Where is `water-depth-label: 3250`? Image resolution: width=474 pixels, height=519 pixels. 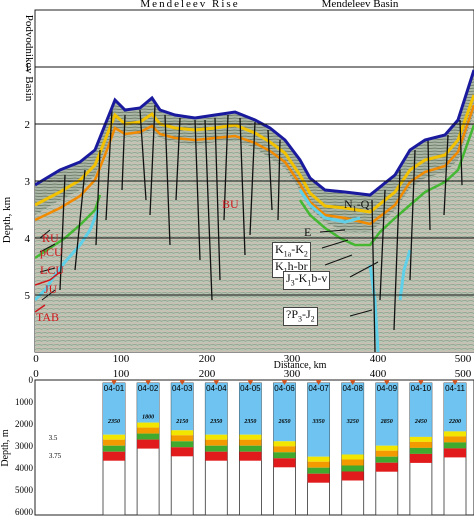 water-depth-label: 3250 is located at coordinates (352, 422).